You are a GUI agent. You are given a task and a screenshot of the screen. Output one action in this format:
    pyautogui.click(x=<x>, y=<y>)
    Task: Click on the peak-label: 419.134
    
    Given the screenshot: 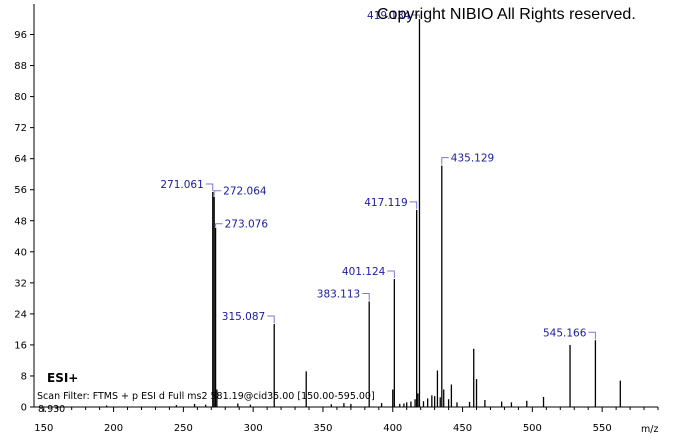 What is the action you would take?
    pyautogui.click(x=389, y=16)
    